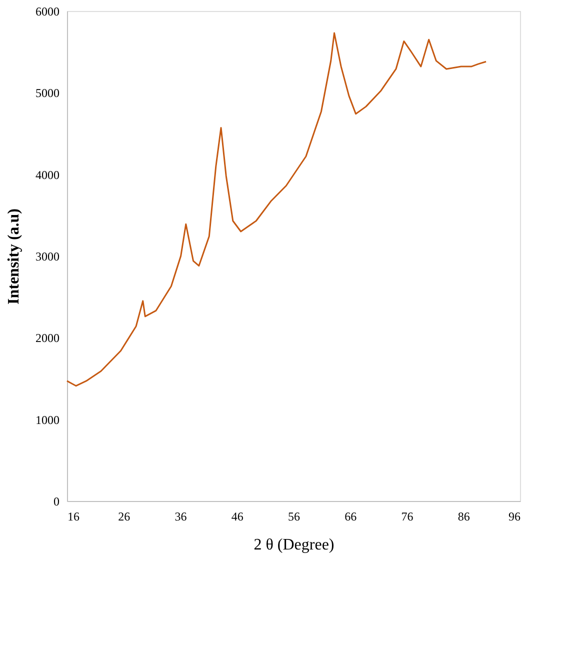  I want to click on y-tick-label: 1000, so click(48, 419).